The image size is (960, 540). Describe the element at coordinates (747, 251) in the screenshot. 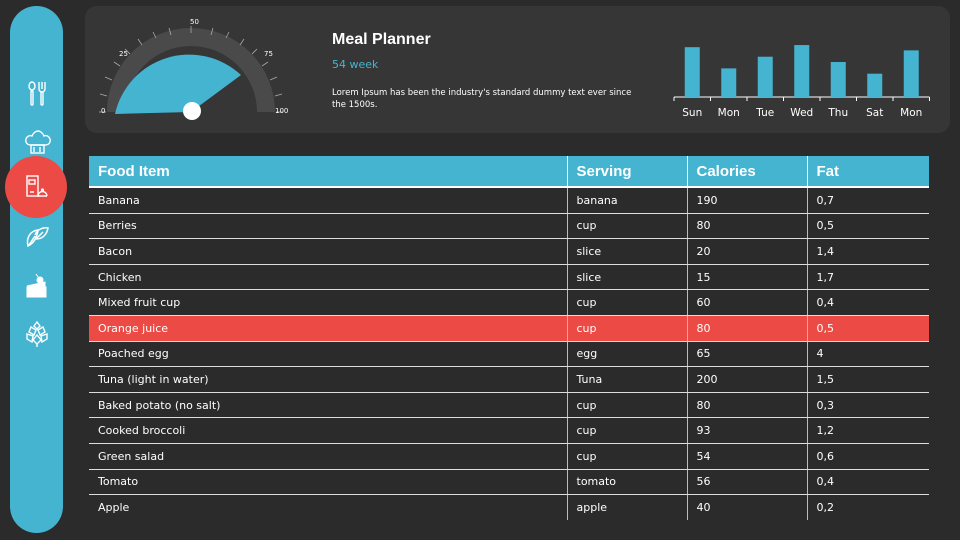

I see `calories-cell: 20` at that location.